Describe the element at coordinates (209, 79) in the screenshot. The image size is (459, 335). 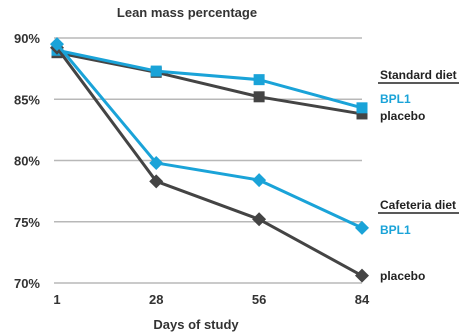
I see `series-line-standard-bpl1` at that location.